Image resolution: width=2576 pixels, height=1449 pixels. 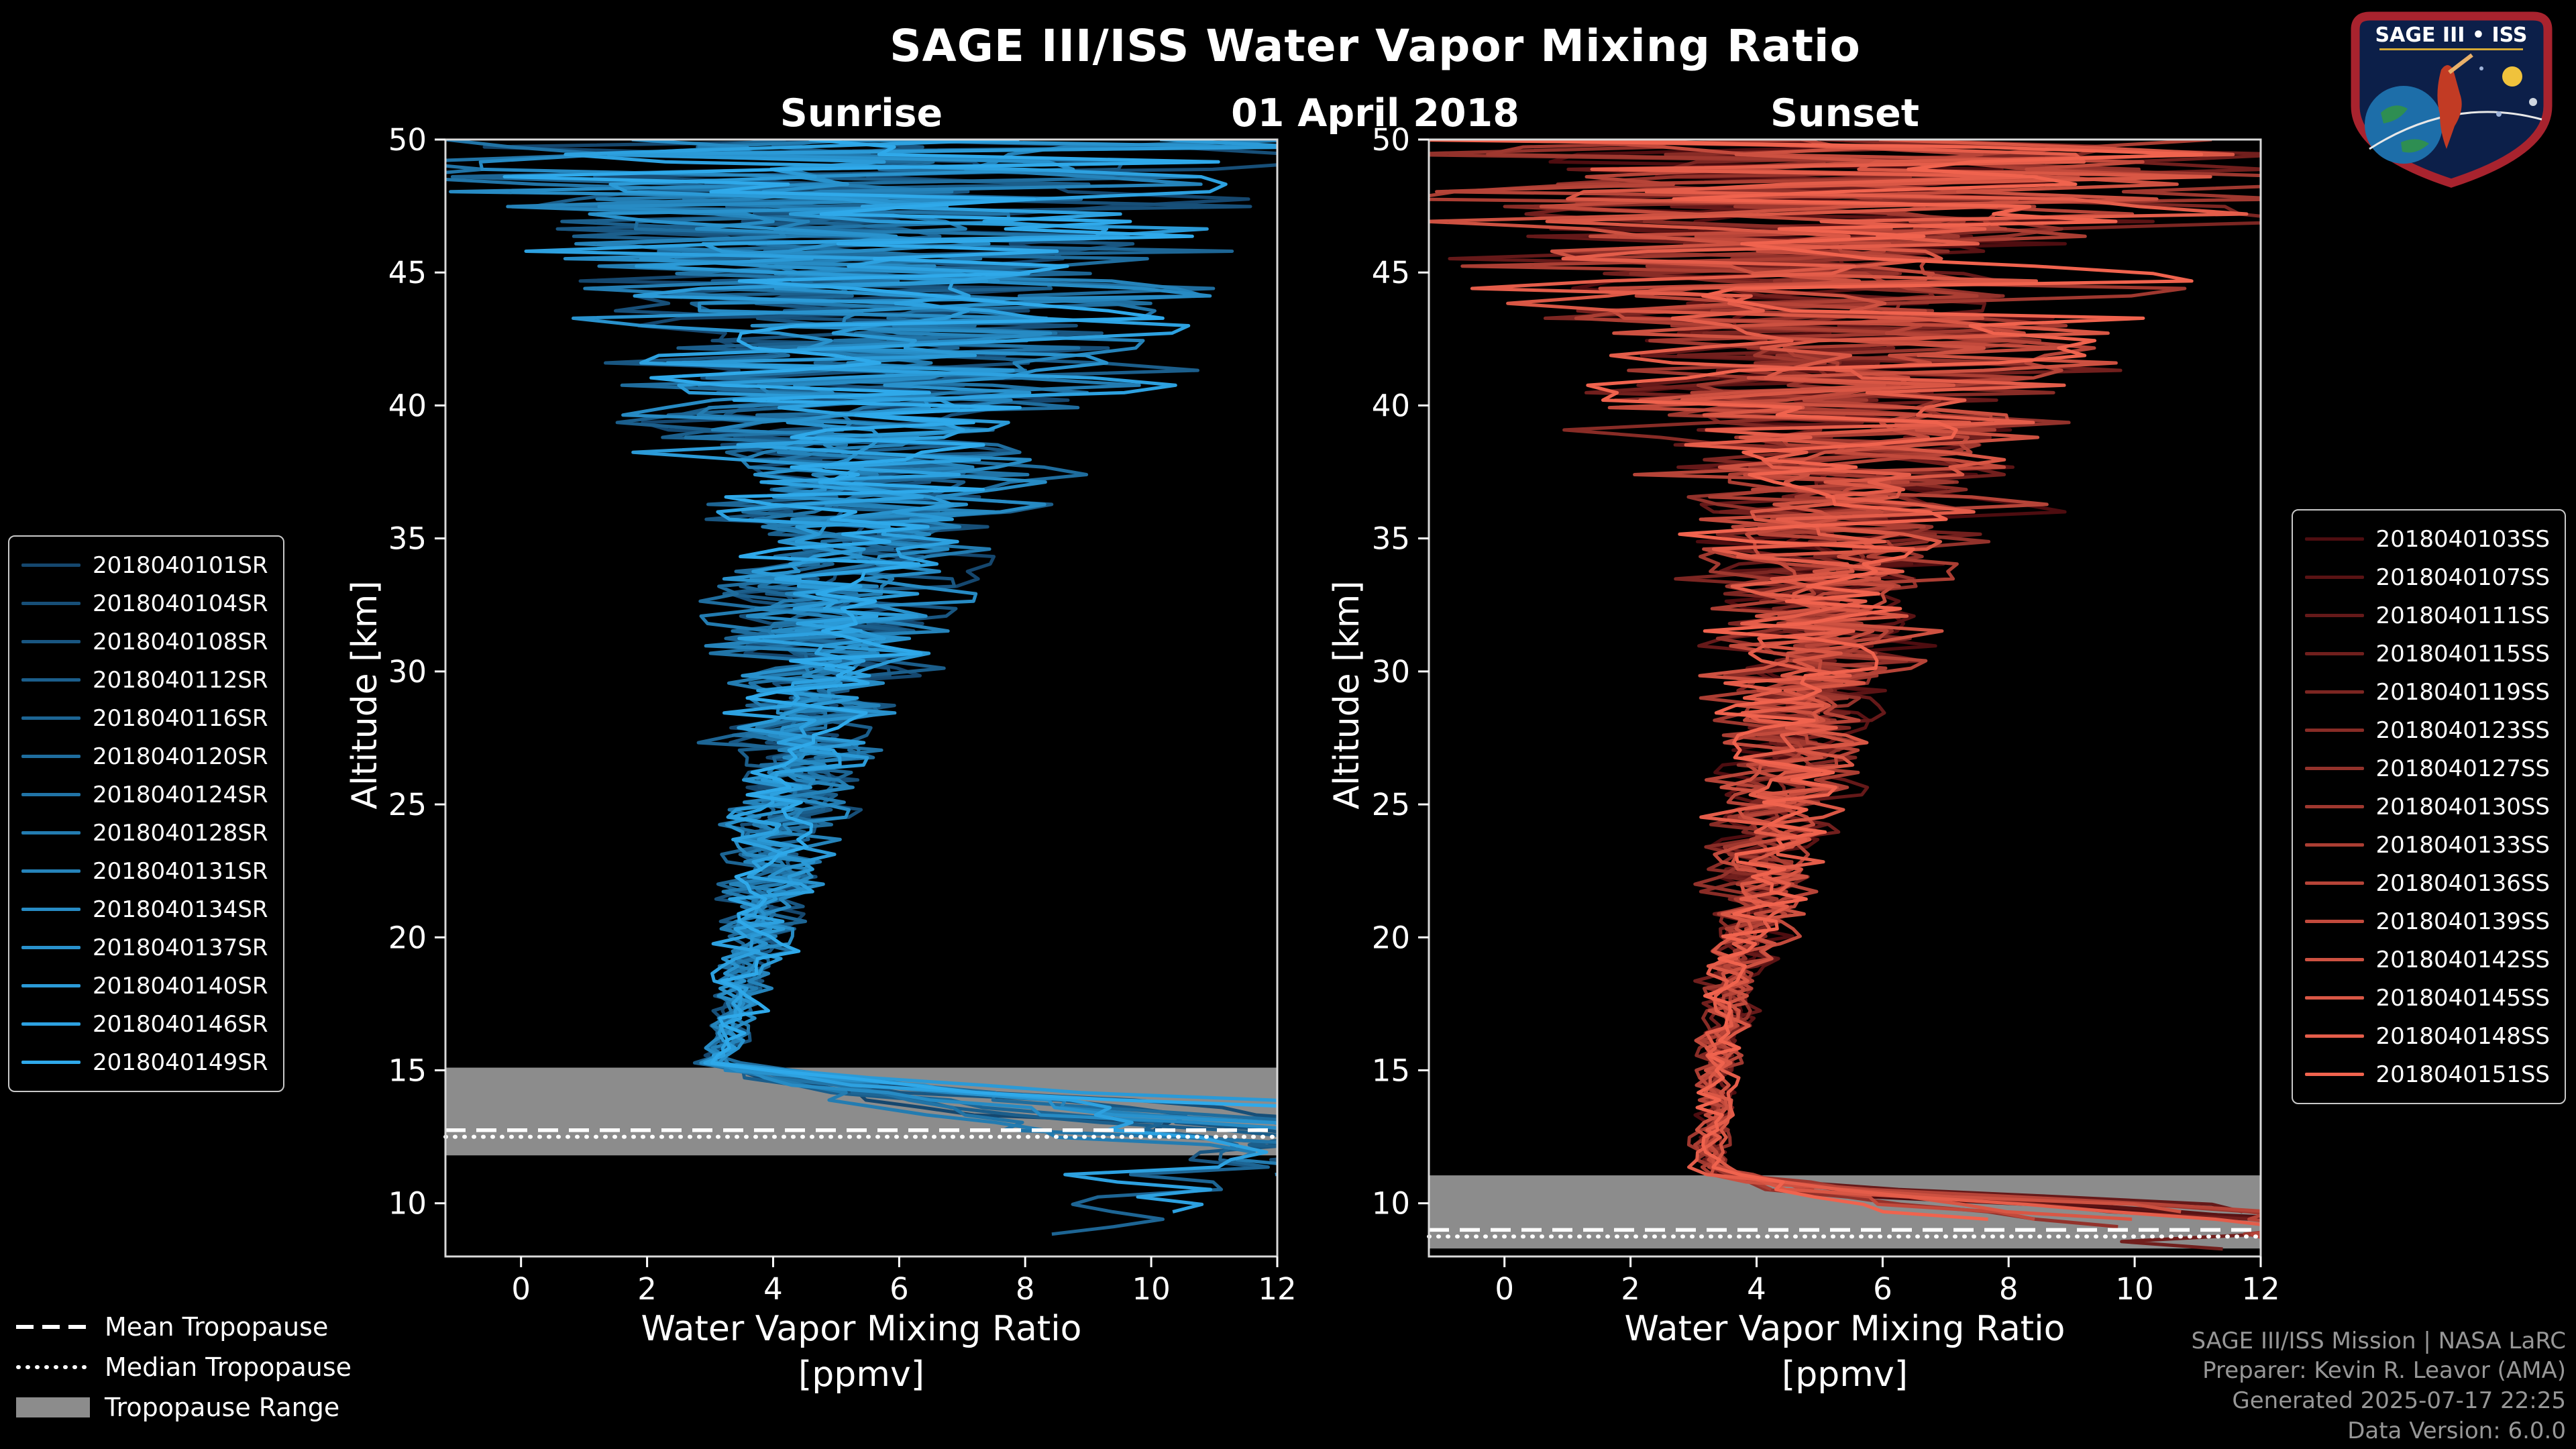 I want to click on sunset-x-axis-label-line2: [ppmv], so click(x=1845, y=1374).